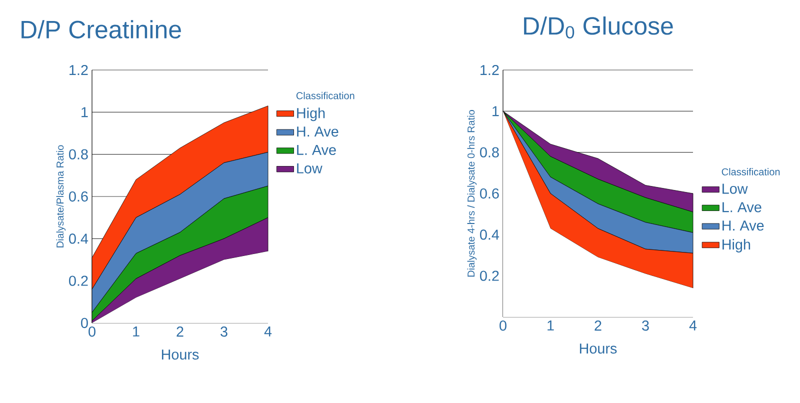 The height and width of the screenshot is (403, 800). What do you see at coordinates (472, 193) in the screenshot?
I see `y-axis-title: Dialysate 4-hrs / Dialysate 0-hrs Ratio` at bounding box center [472, 193].